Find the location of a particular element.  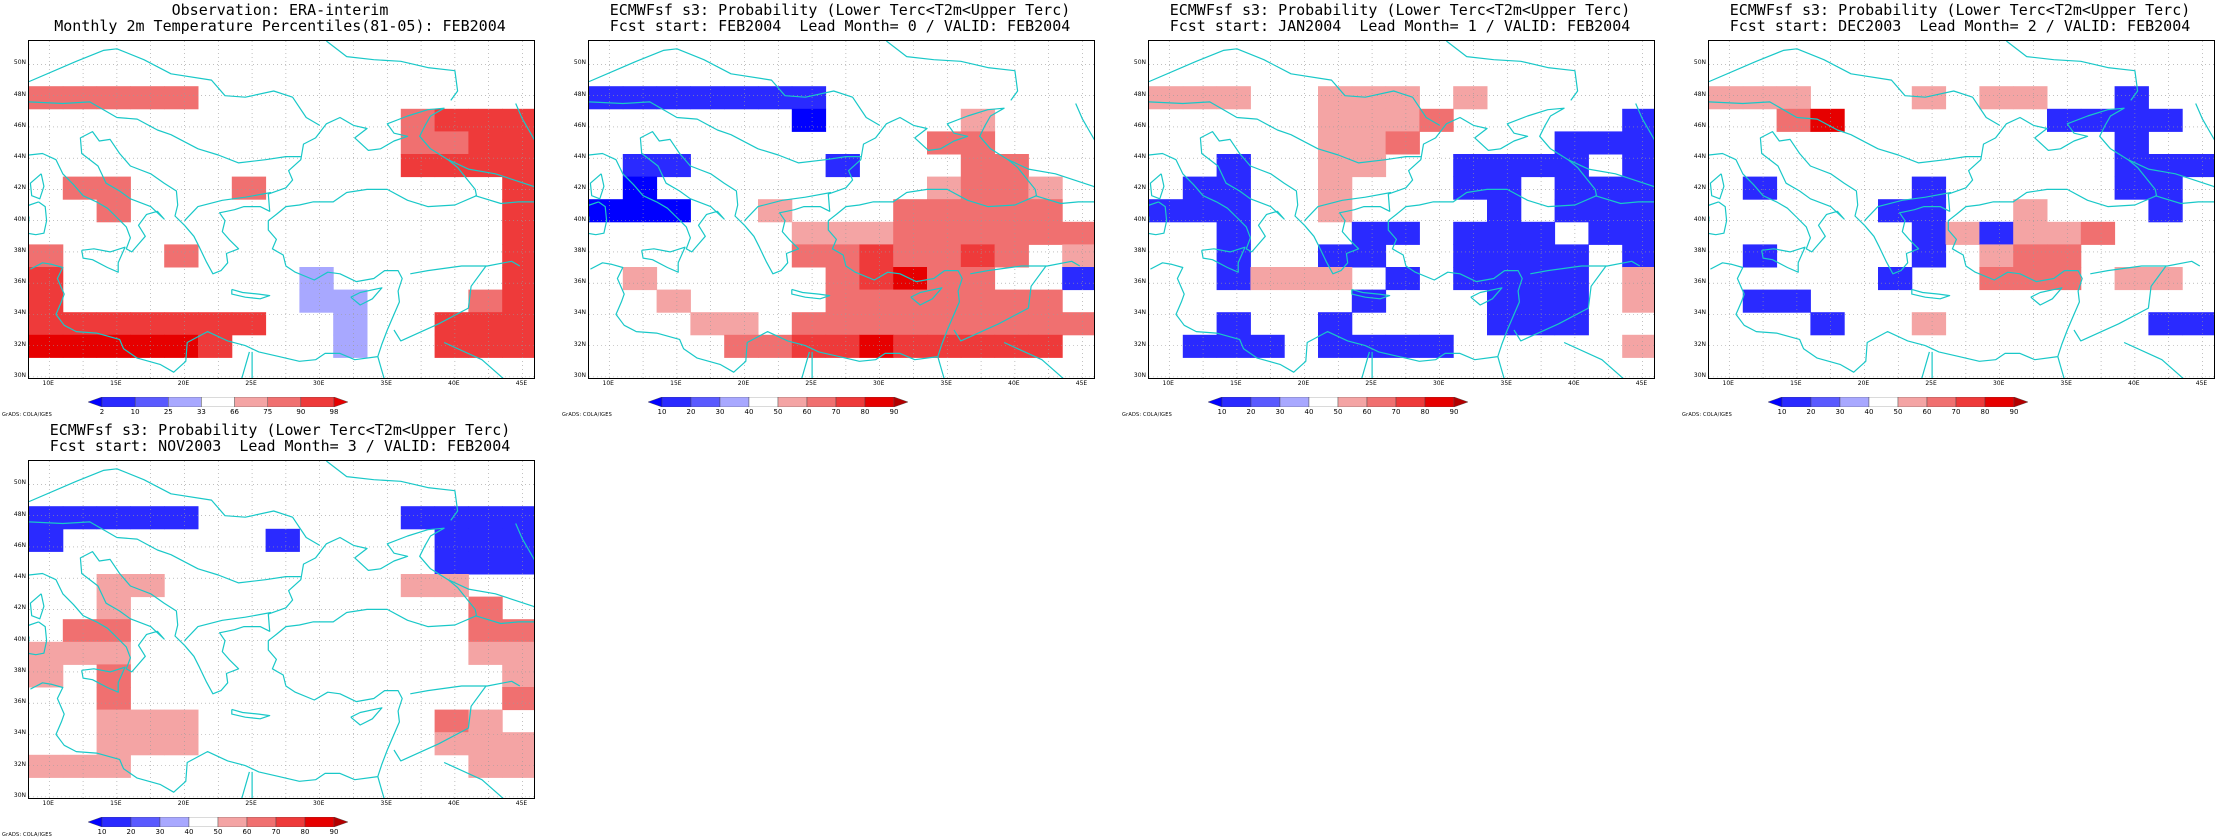

colorbar-tick-label: 60 is located at coordinates (1927, 412).